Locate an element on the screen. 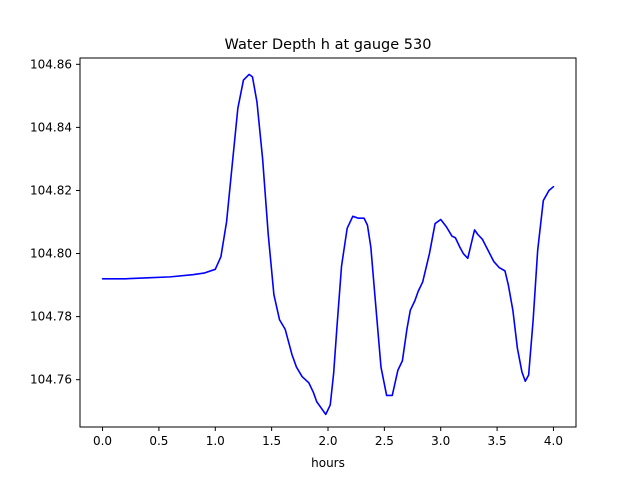  y-tick-label: 104.84 is located at coordinates (51, 127).